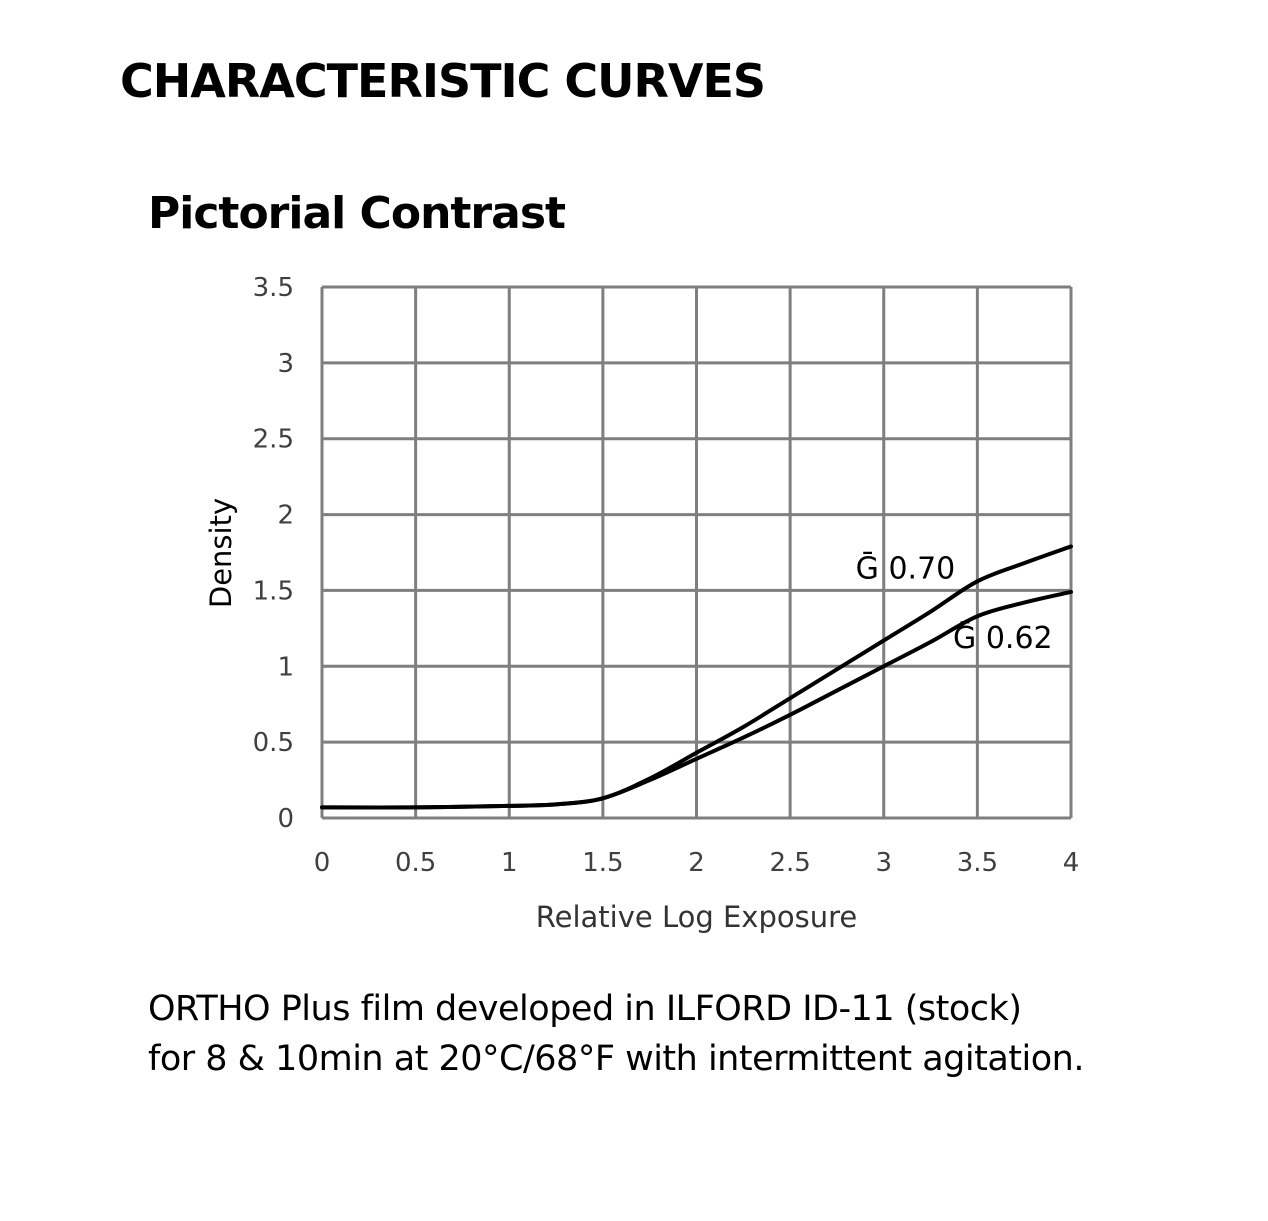 Image resolution: width=1268 pixels, height=1221 pixels. What do you see at coordinates (285, 819) in the screenshot?
I see `y-tick-label: 0` at bounding box center [285, 819].